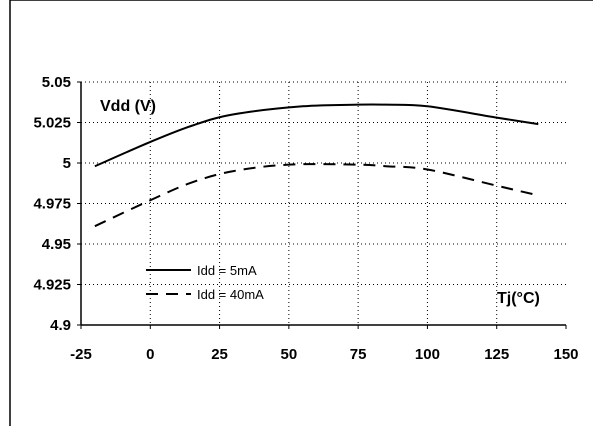 The height and width of the screenshot is (426, 593). What do you see at coordinates (324, 354) in the screenshot?
I see `x-tick-labels: -25 0 25 50 75 100 125 150` at bounding box center [324, 354].